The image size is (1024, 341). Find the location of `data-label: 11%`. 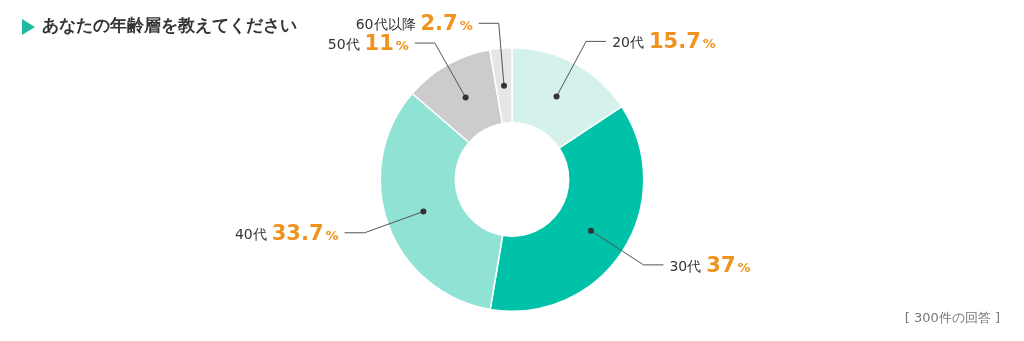

data-label: 11% is located at coordinates (386, 43).